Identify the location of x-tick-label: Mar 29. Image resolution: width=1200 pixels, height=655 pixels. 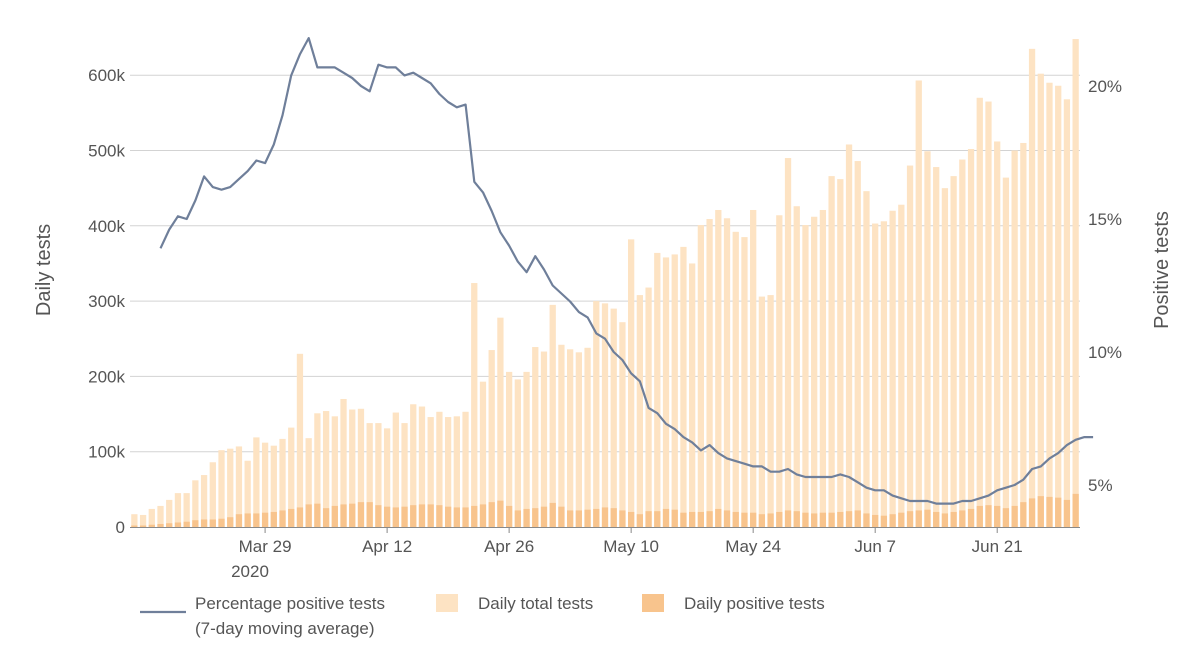
(265, 546).